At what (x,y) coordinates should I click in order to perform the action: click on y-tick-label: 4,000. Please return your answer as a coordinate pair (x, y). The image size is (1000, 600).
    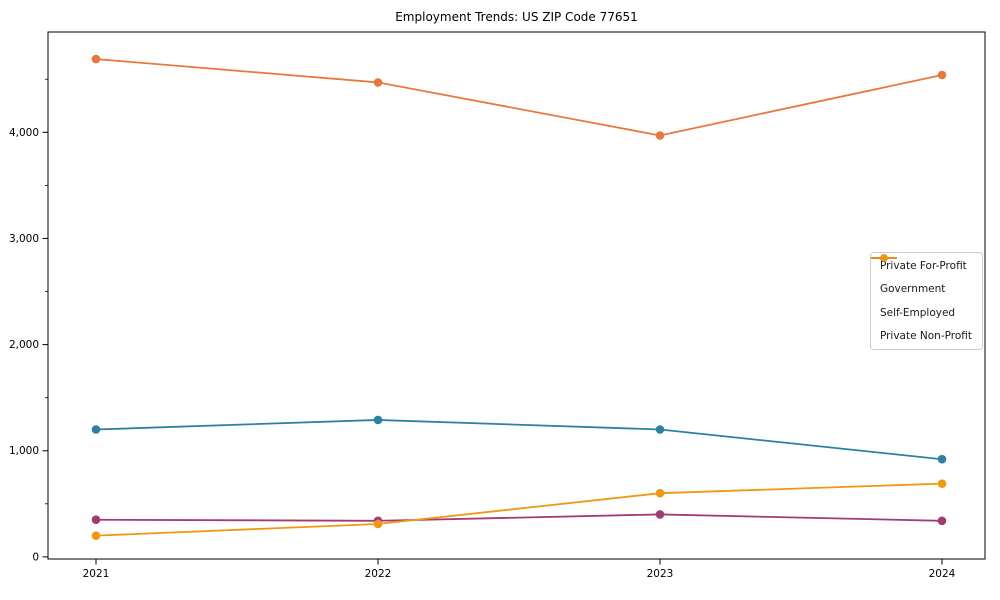
    Looking at the image, I should click on (24, 133).